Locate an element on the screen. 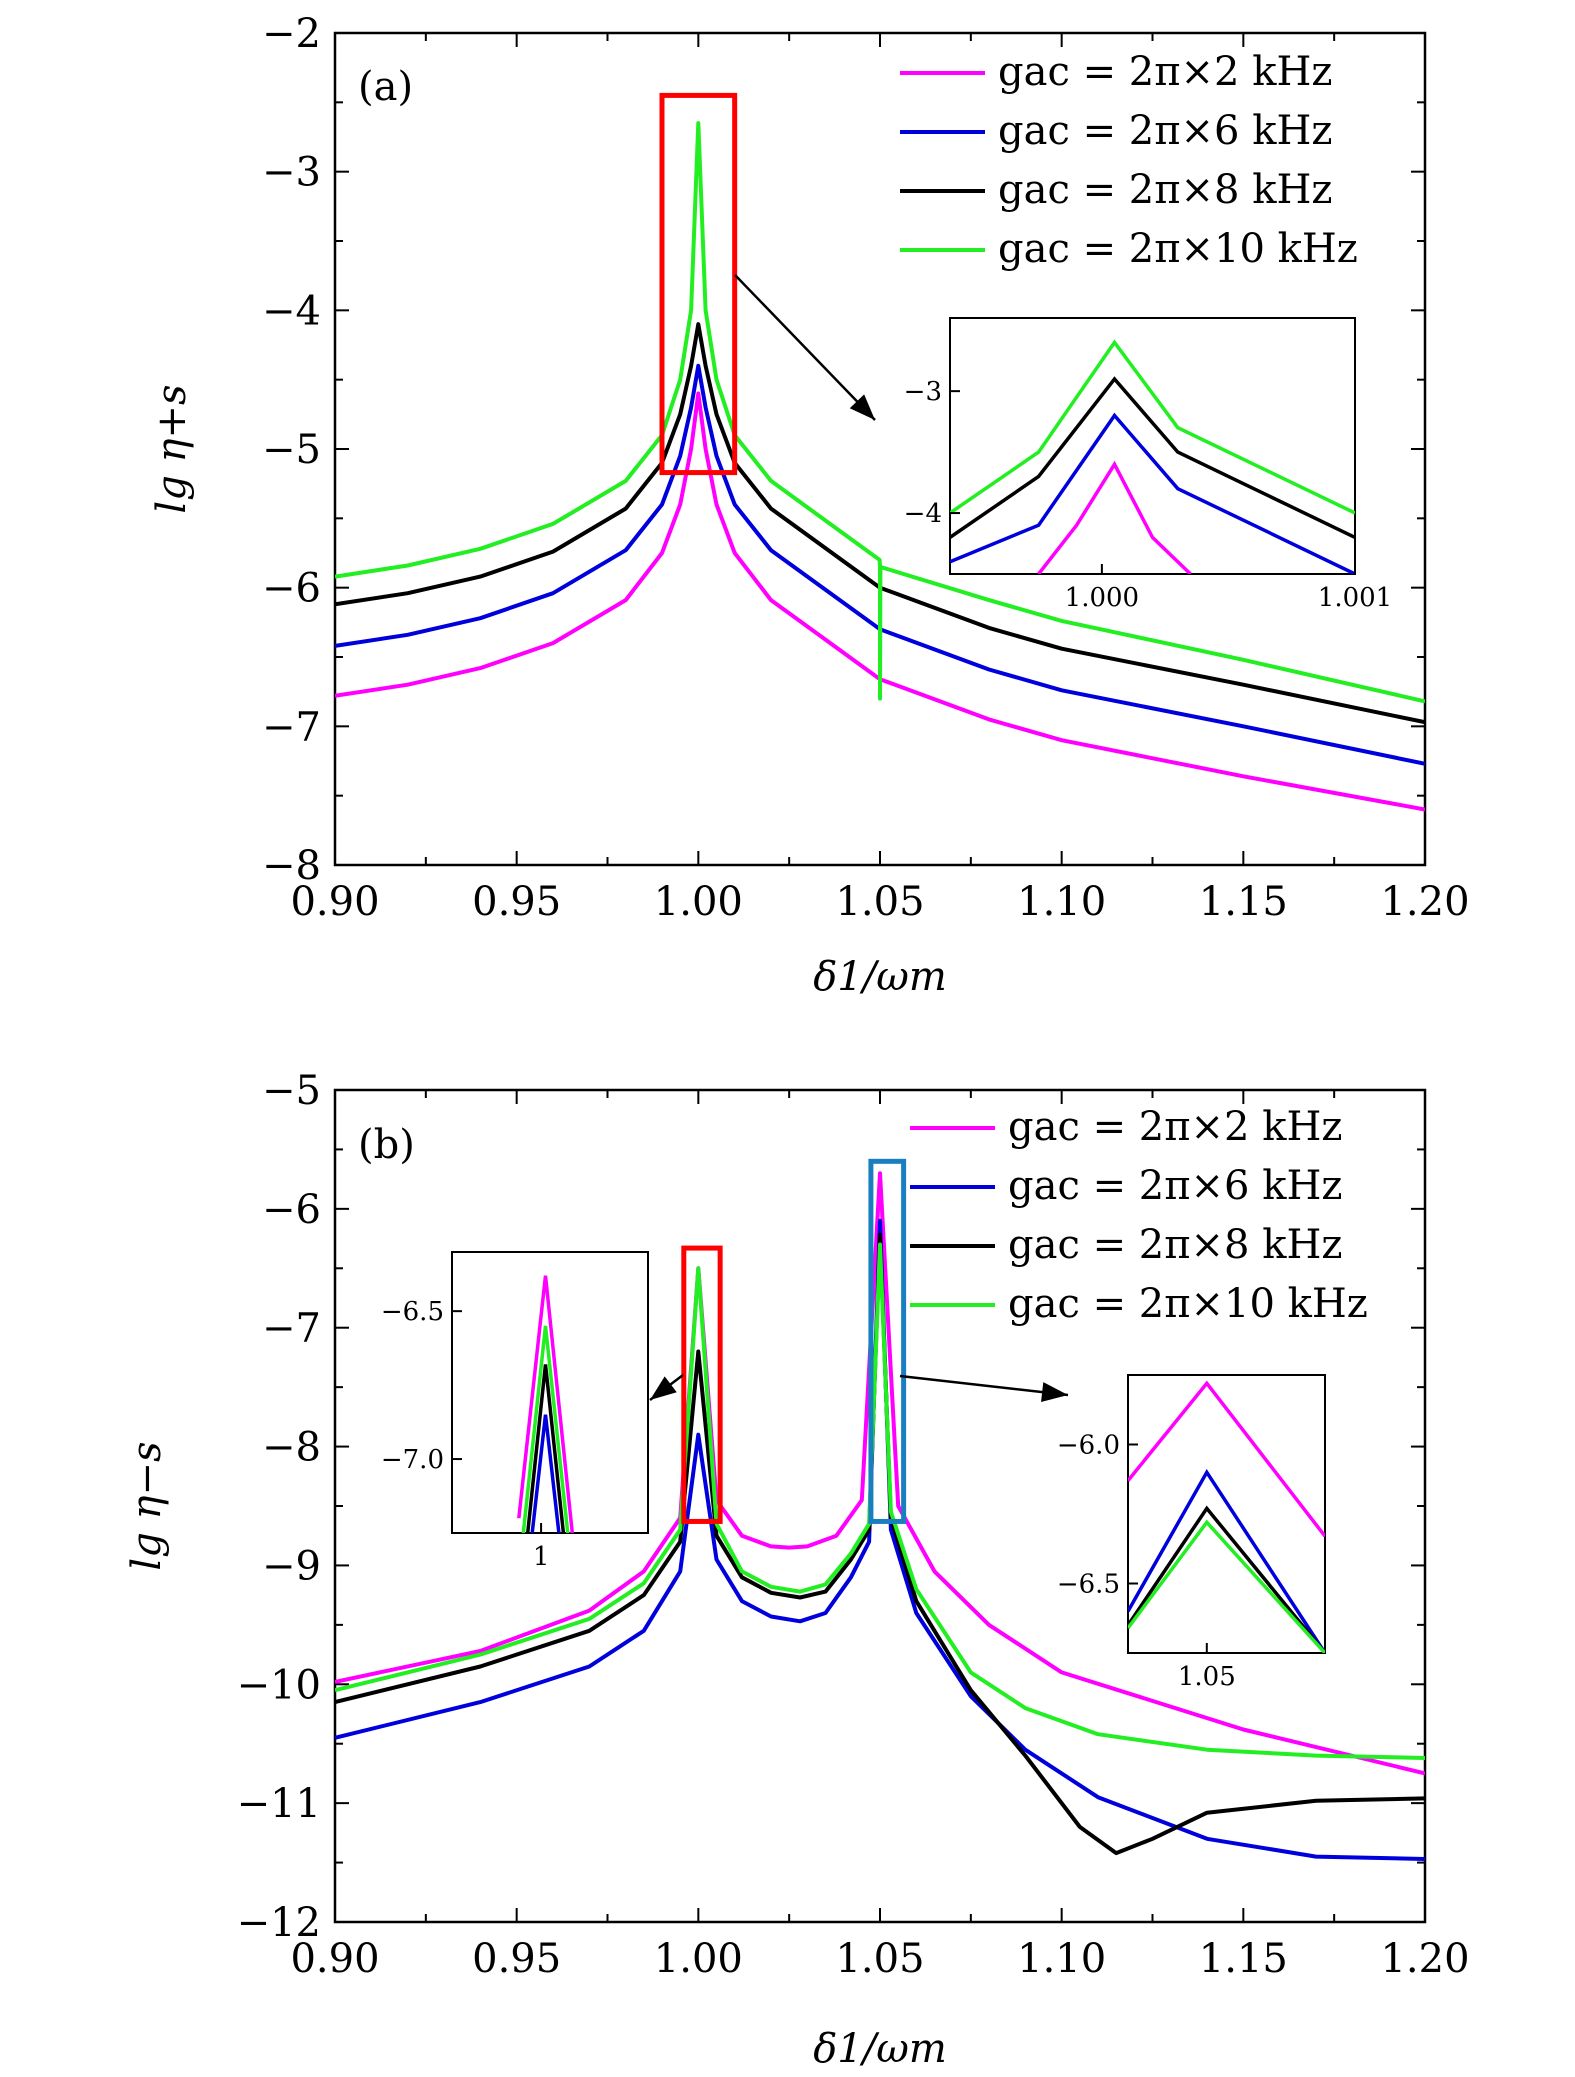  y-tick-label: −11 is located at coordinates (279, 1804).